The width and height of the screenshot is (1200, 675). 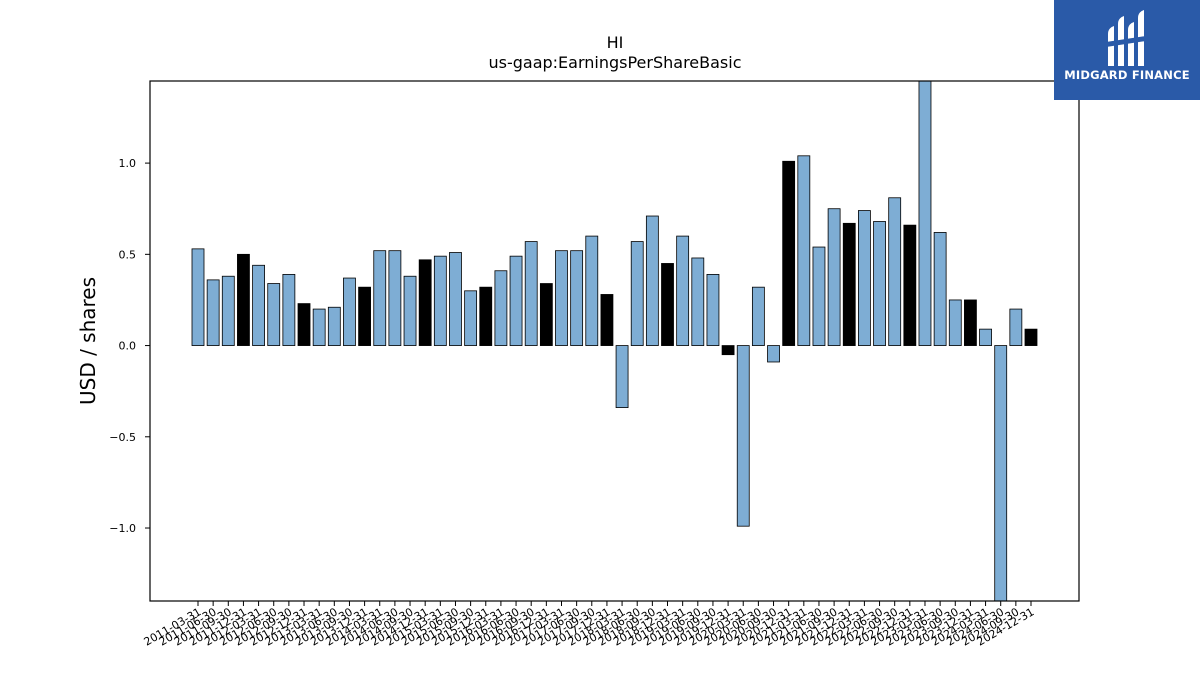 What do you see at coordinates (1127, 75) in the screenshot?
I see `logo-text: MIDGARD FINANCE` at bounding box center [1127, 75].